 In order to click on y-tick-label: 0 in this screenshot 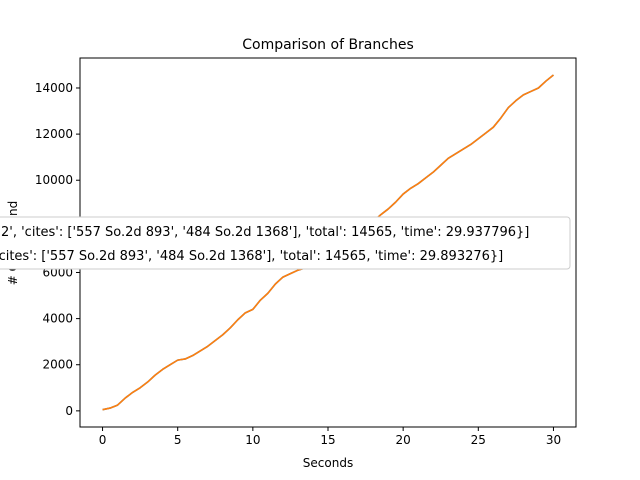, I will do `click(69, 411)`.